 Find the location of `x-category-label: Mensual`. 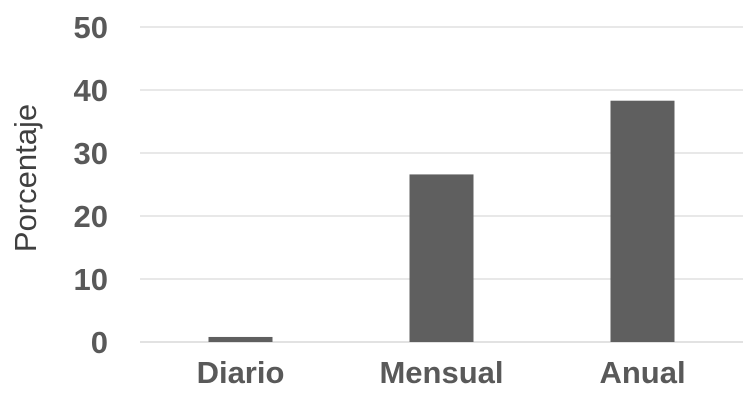

x-category-label: Mensual is located at coordinates (441, 372).